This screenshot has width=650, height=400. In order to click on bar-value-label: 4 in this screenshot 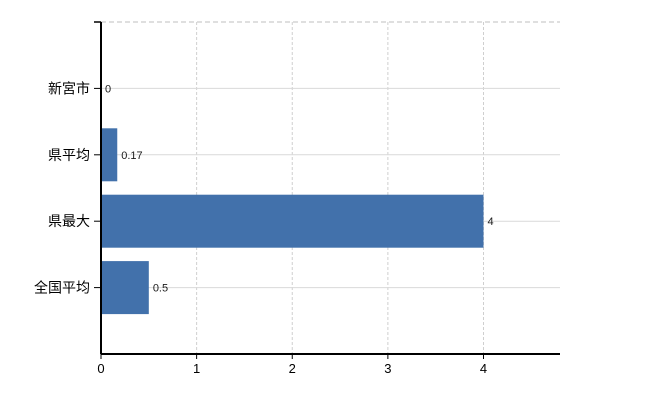, I will do `click(491, 222)`.